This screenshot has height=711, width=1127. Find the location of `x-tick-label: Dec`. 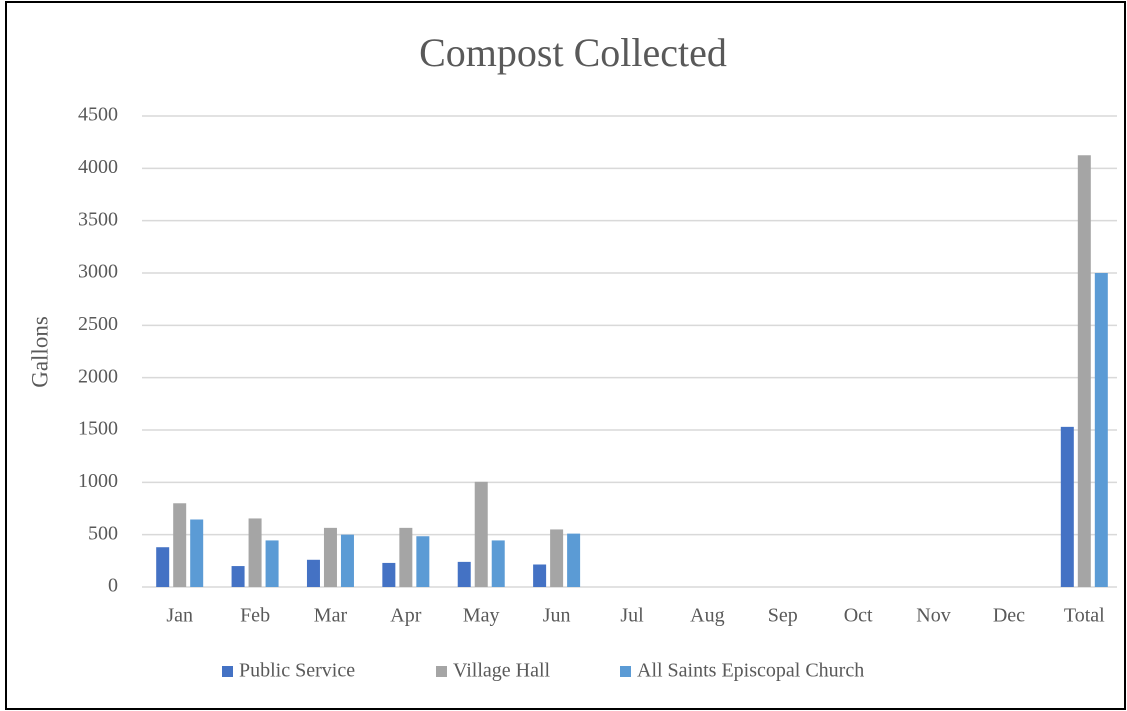

x-tick-label: Dec is located at coordinates (1009, 616).